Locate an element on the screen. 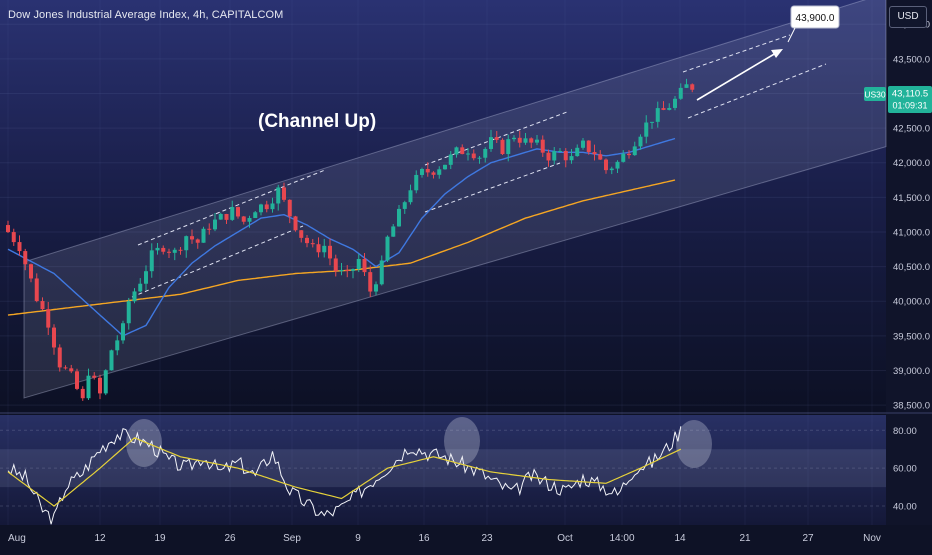 The width and height of the screenshot is (932, 555). y-tick-label: 40,500.0 is located at coordinates (911, 267).